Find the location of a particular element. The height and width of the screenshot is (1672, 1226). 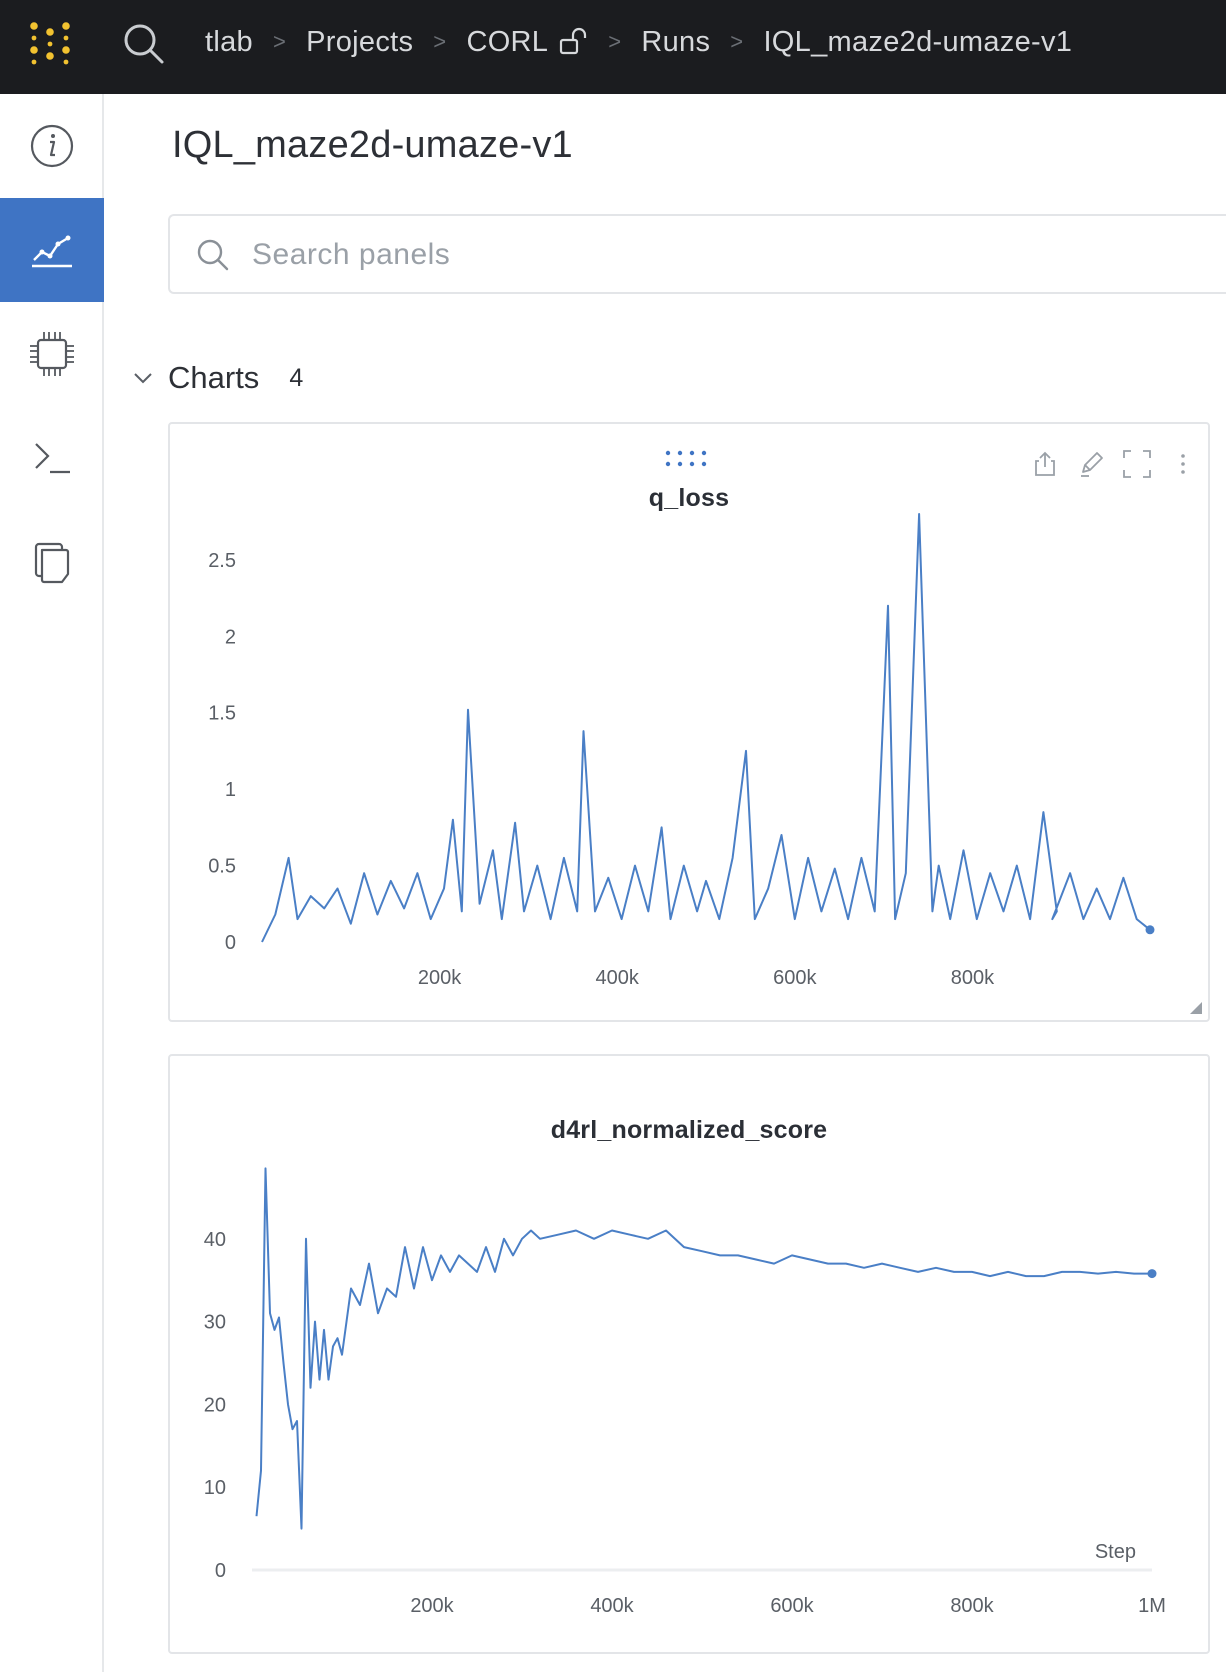

x-axis-label: Step is located at coordinates (1115, 1552).